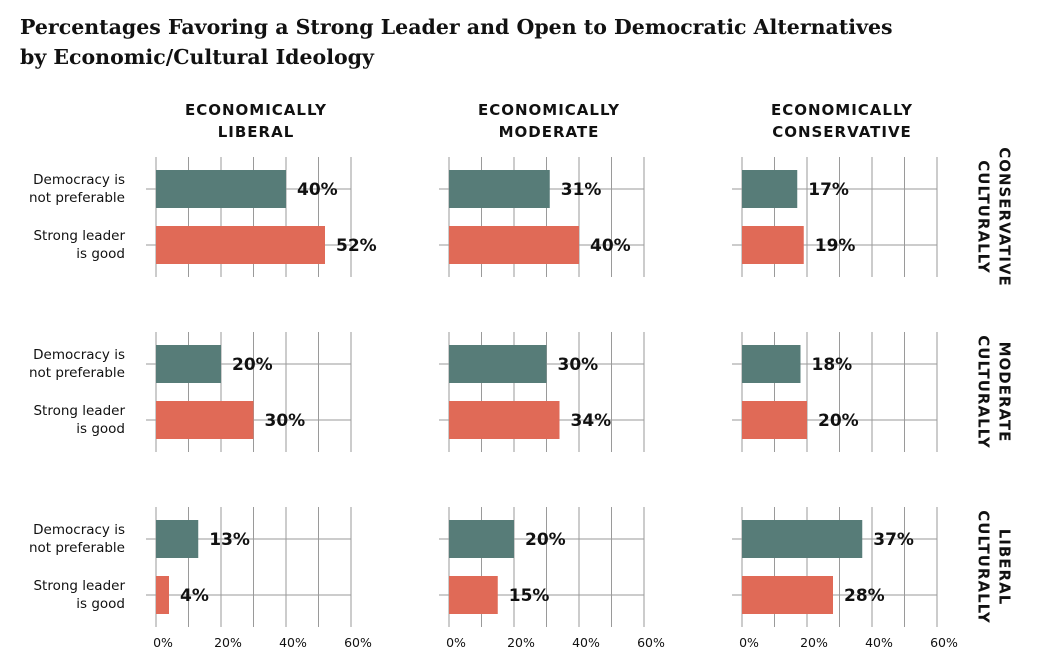 Image resolution: width=1039 pixels, height=665 pixels. Describe the element at coordinates (984, 392) in the screenshot. I see `row-header-2-line-1: CULTURALLY` at that location.